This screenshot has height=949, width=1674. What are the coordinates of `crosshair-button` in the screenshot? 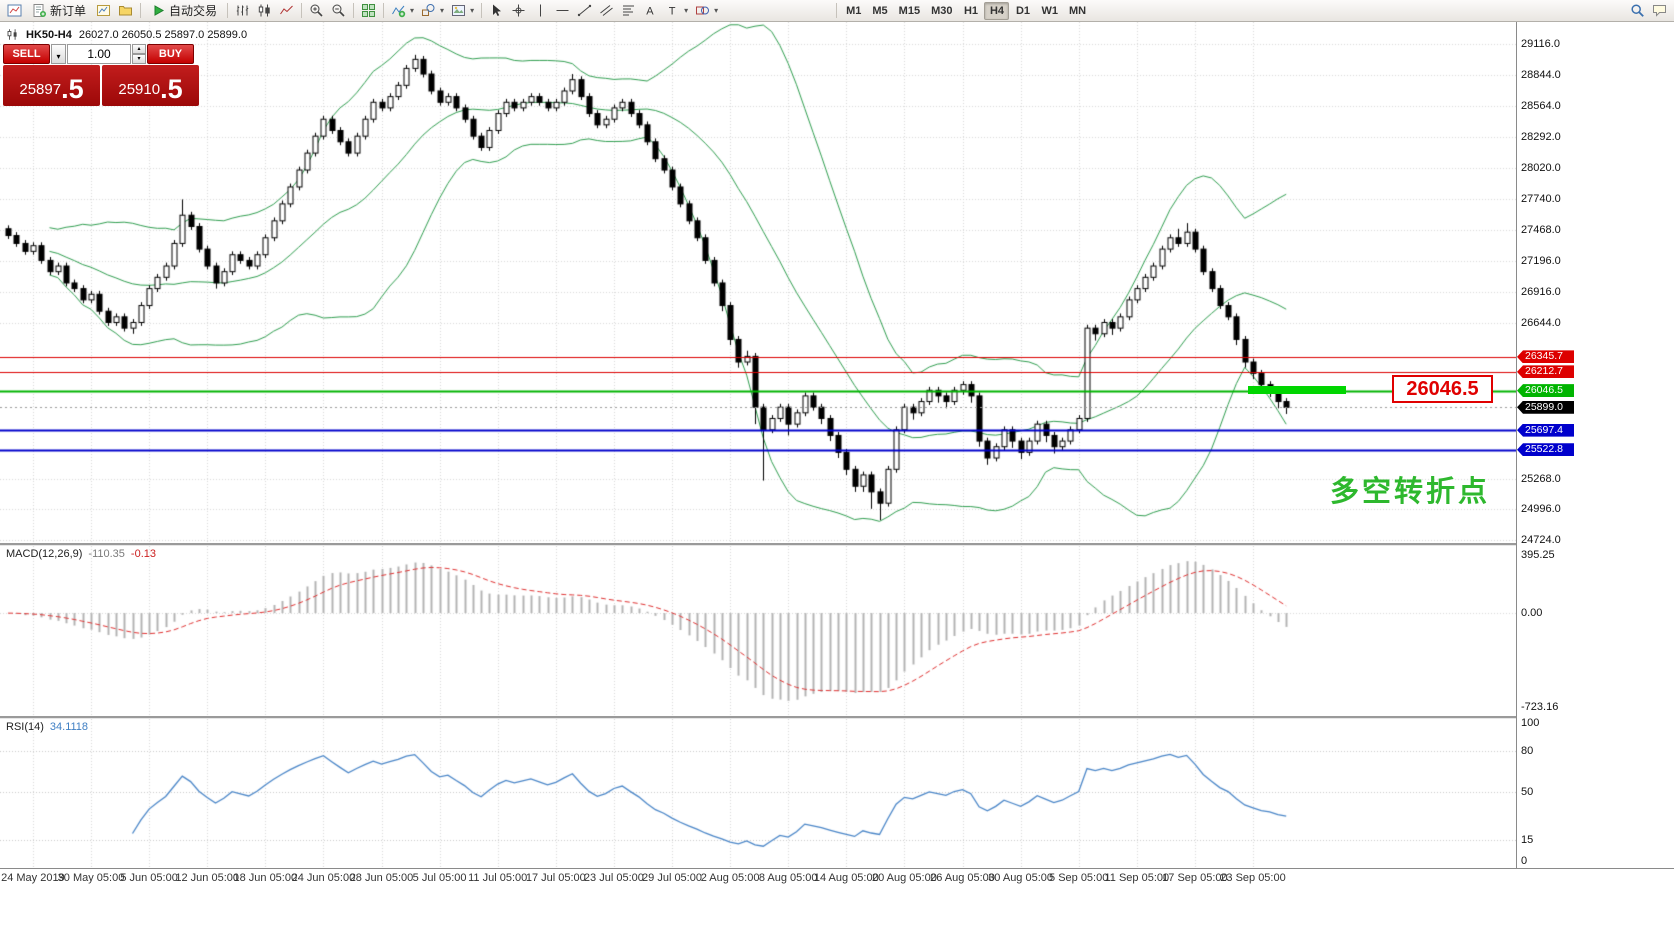 It's located at (518, 11).